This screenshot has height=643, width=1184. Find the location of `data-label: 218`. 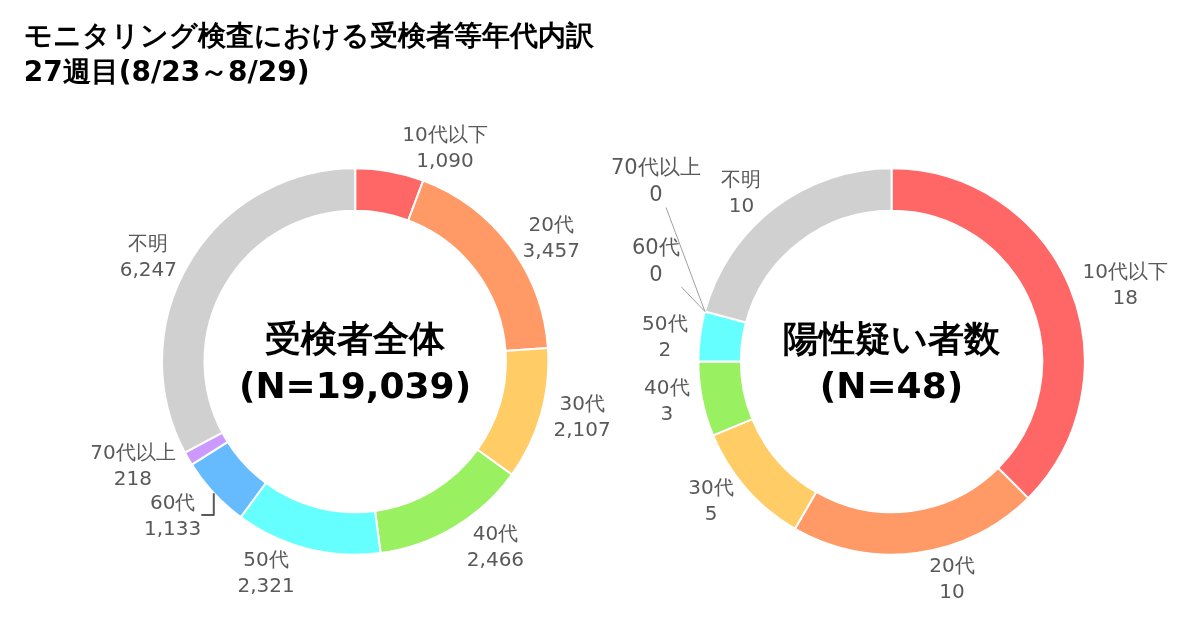

data-label: 218 is located at coordinates (133, 477).